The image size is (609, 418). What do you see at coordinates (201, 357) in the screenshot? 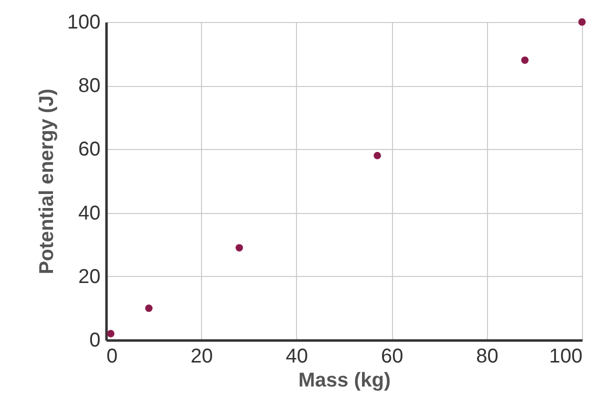
I see `x-tick-label: 20` at bounding box center [201, 357].